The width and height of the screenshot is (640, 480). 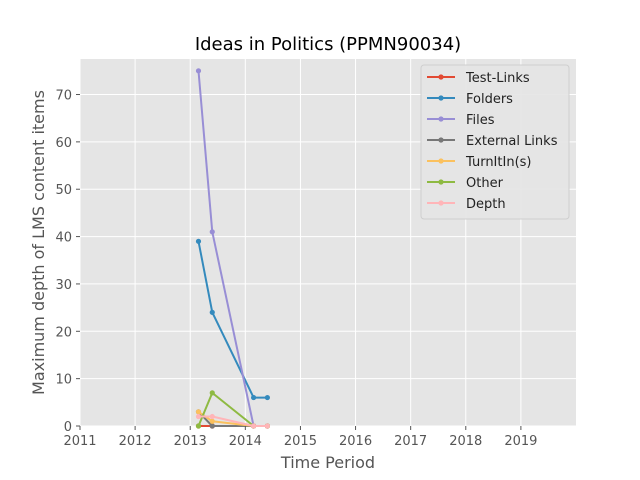 I want to click on y-axis-label: Maximum depth of LMS content items, so click(x=38, y=242).